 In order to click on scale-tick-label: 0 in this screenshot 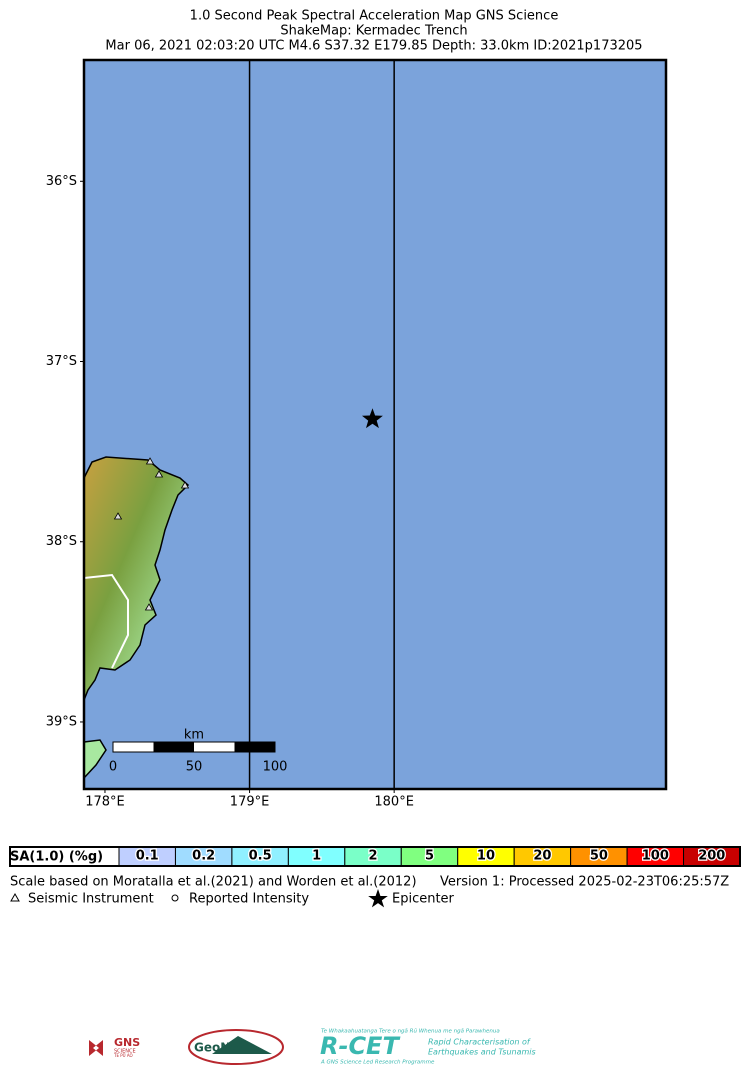, I will do `click(113, 767)`.